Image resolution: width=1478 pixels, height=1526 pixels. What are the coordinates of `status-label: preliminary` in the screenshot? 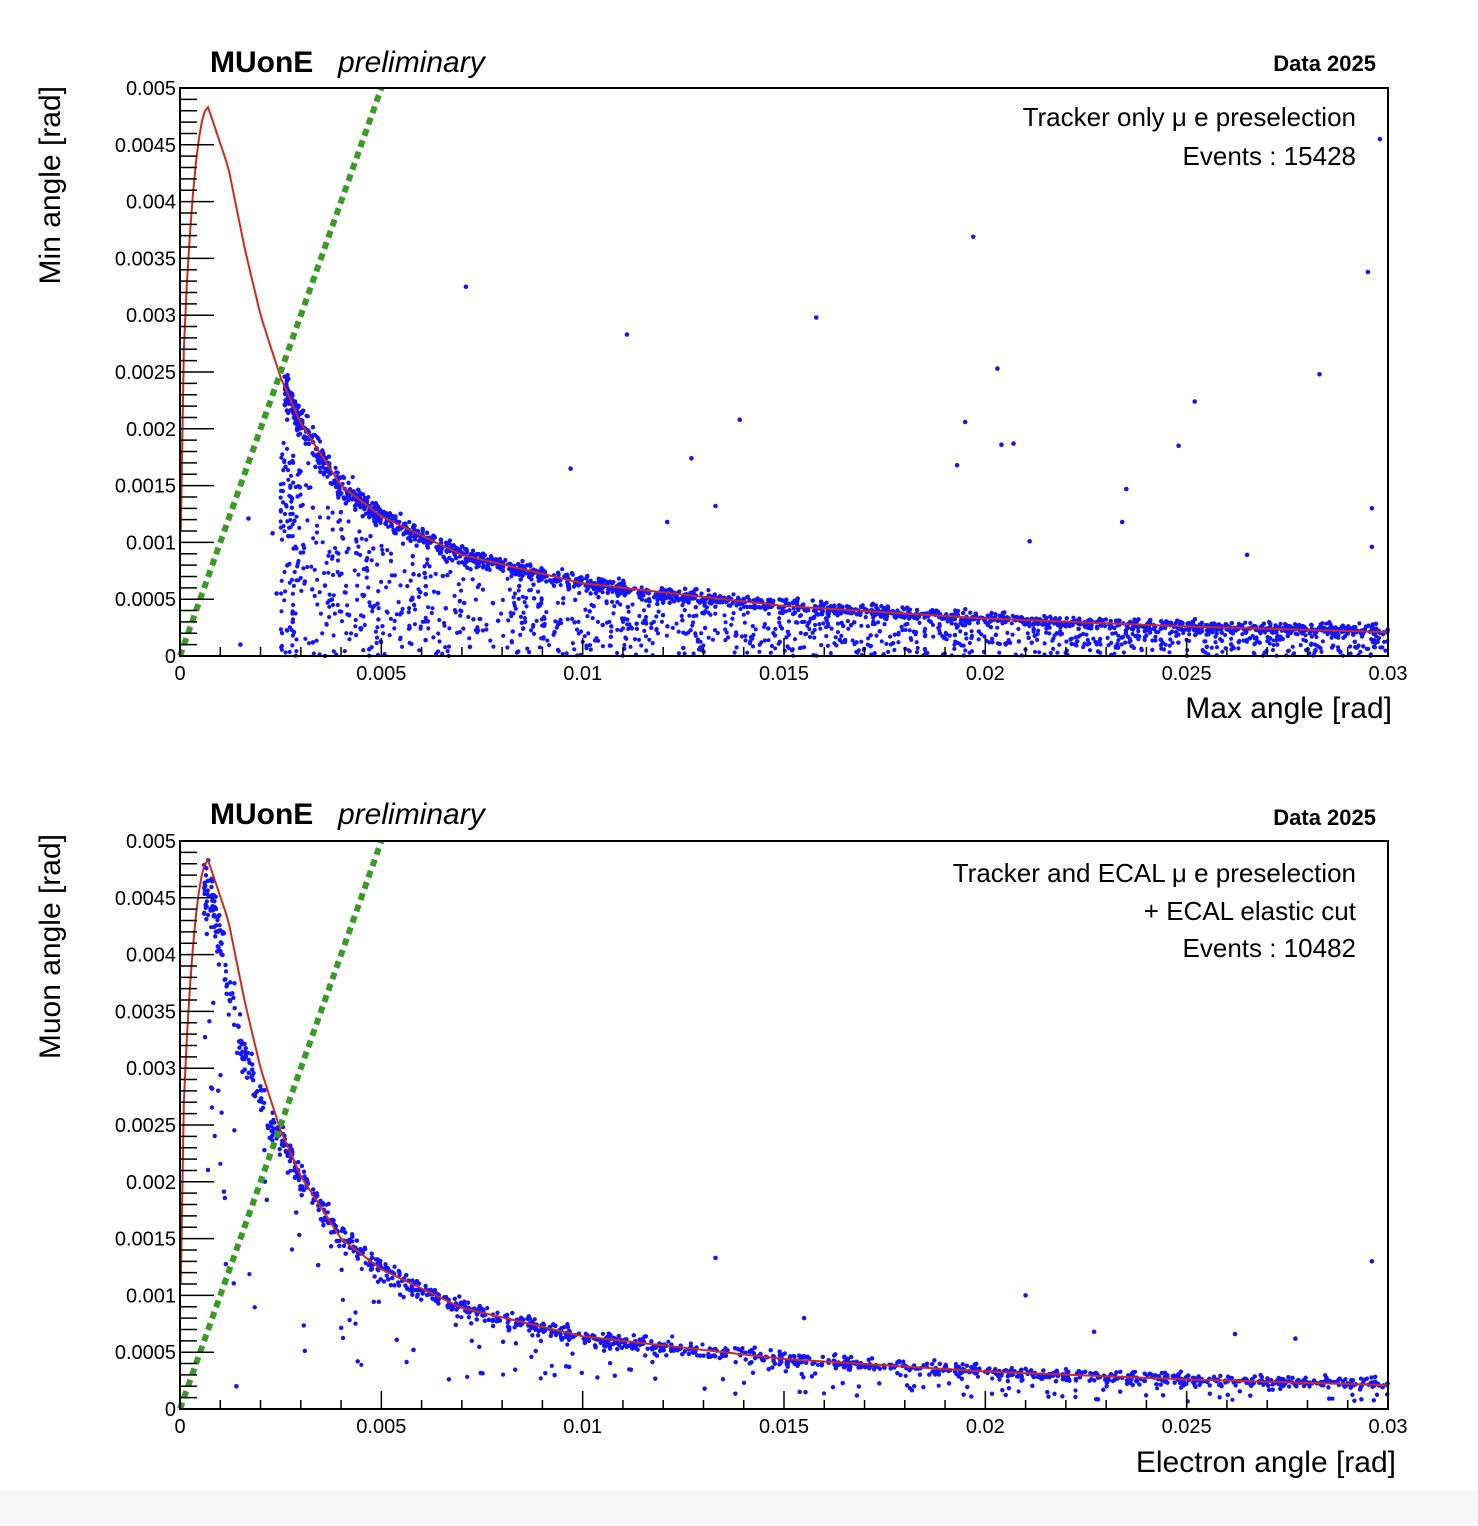 It's located at (412, 62).